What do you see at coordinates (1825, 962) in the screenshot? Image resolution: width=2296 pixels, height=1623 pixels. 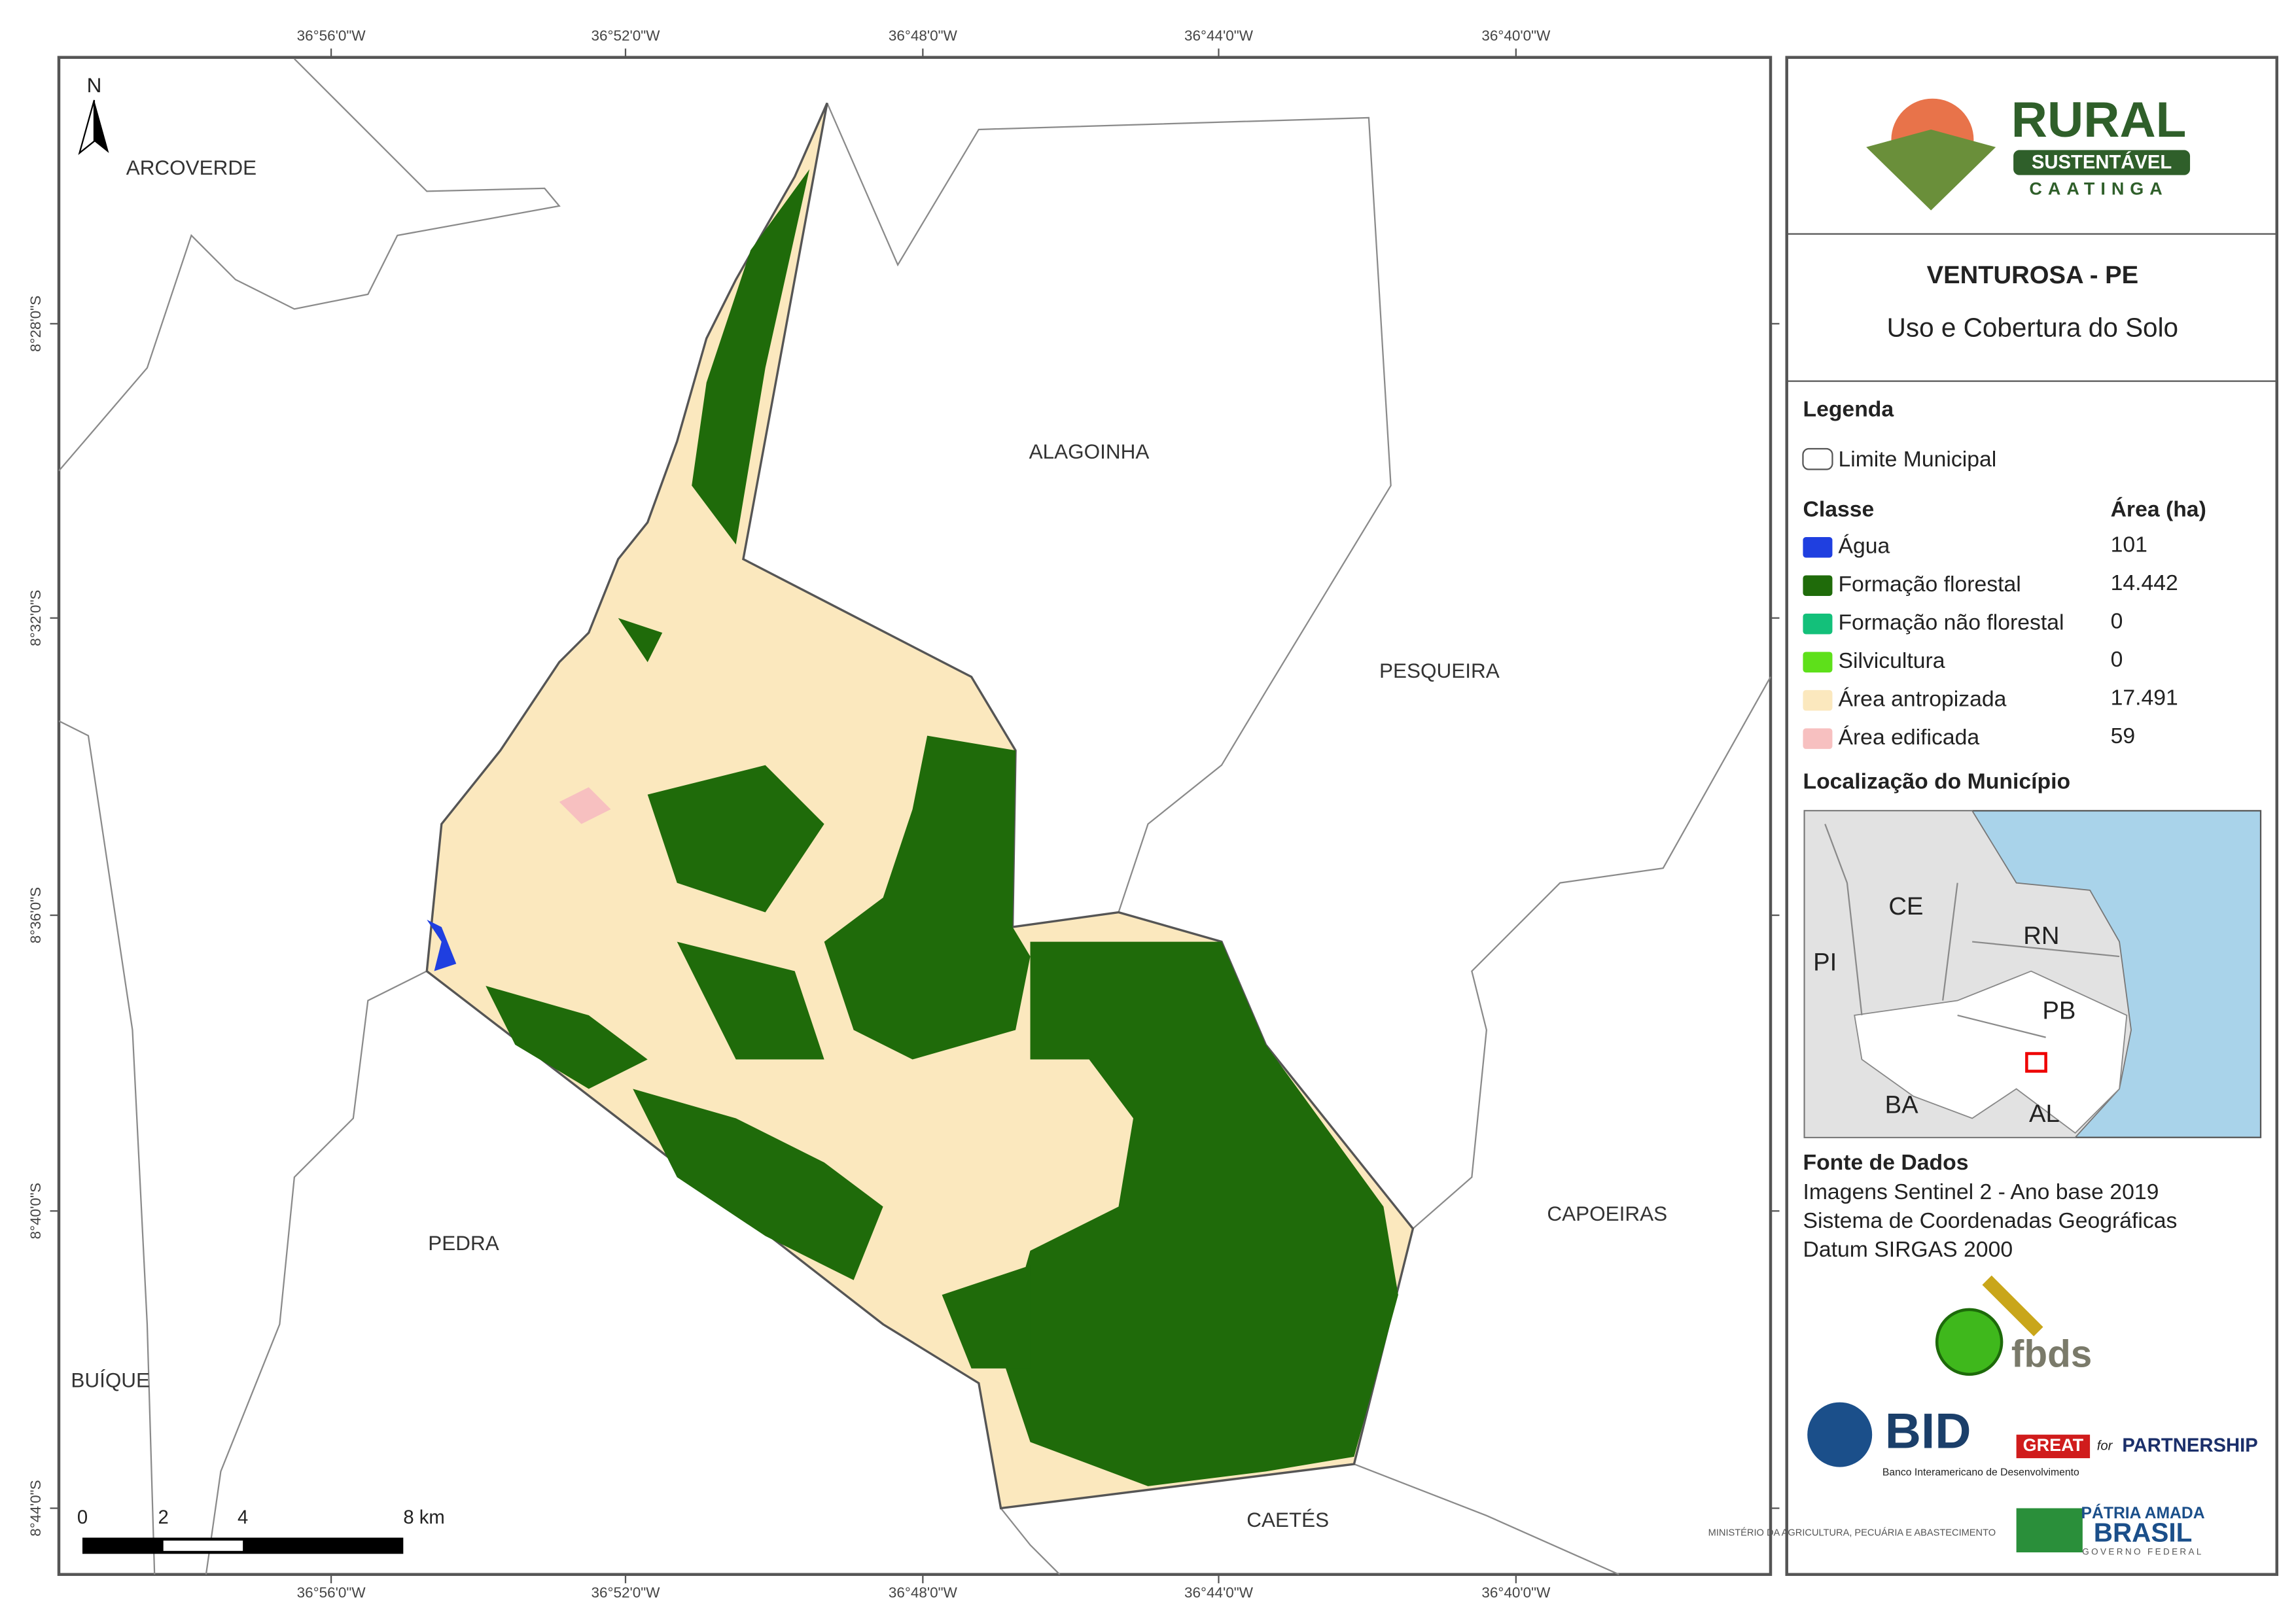 I see `state-label: PI` at bounding box center [1825, 962].